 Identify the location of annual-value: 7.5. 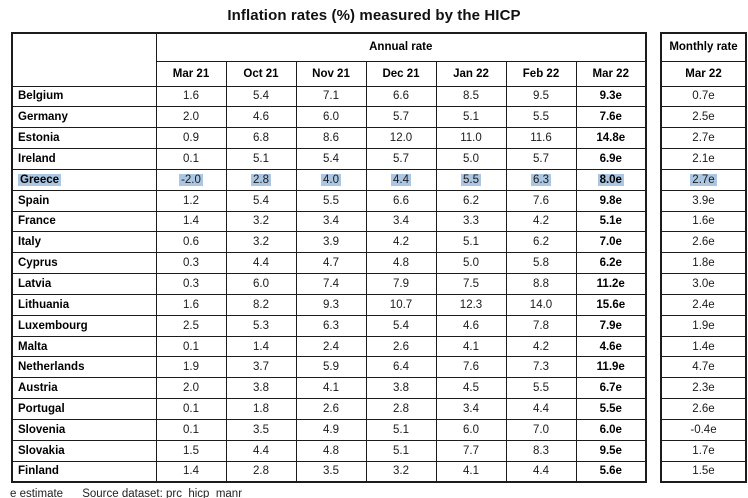
(471, 284).